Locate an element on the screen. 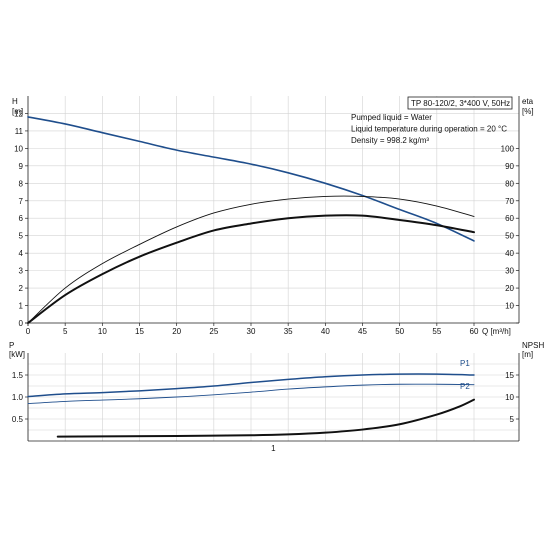 The width and height of the screenshot is (550, 550). y-tick-label: 12 is located at coordinates (18, 113).